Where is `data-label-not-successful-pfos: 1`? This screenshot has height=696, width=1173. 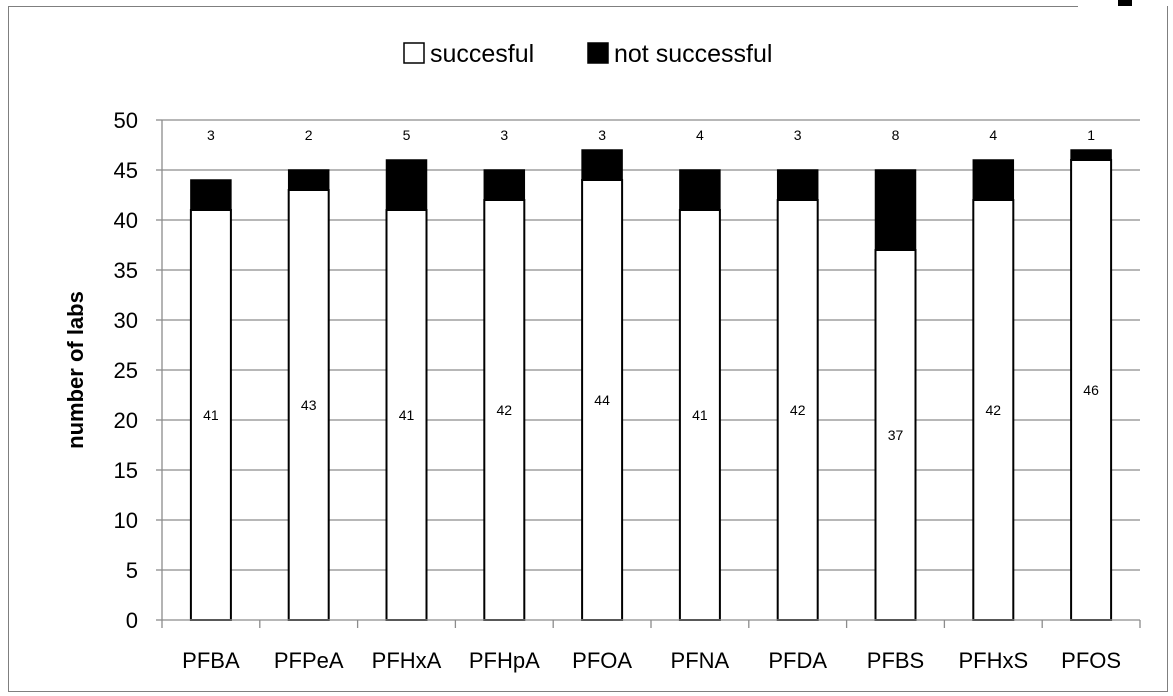 data-label-not-successful-pfos: 1 is located at coordinates (1091, 135).